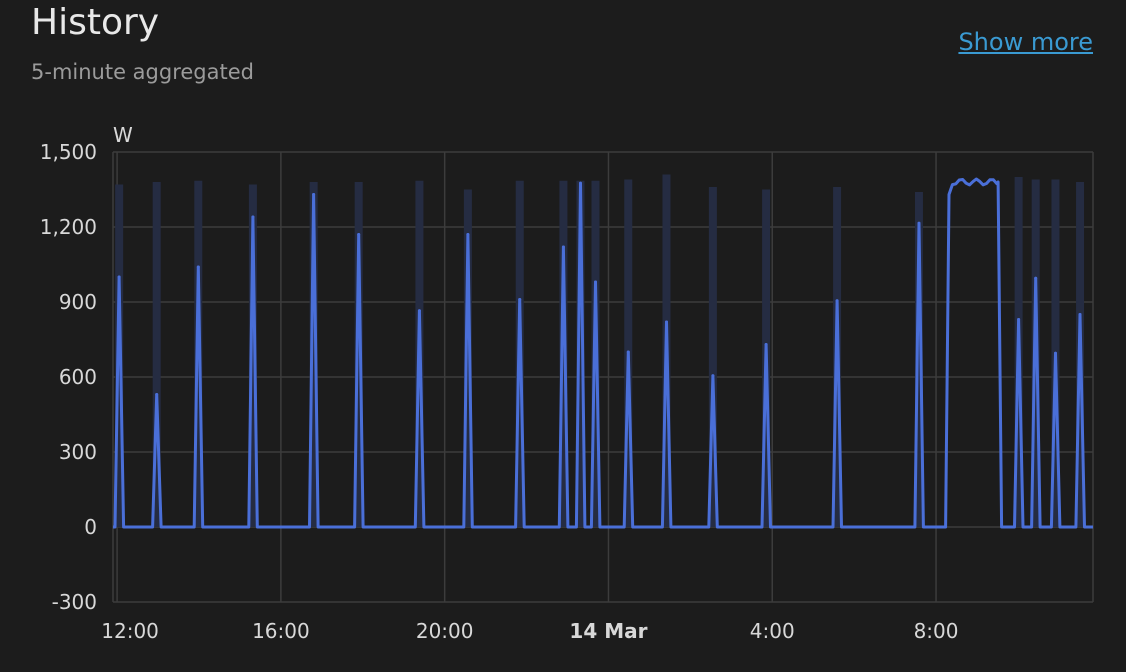 Image resolution: width=1126 pixels, height=672 pixels. I want to click on y-unit-label: W, so click(123, 135).